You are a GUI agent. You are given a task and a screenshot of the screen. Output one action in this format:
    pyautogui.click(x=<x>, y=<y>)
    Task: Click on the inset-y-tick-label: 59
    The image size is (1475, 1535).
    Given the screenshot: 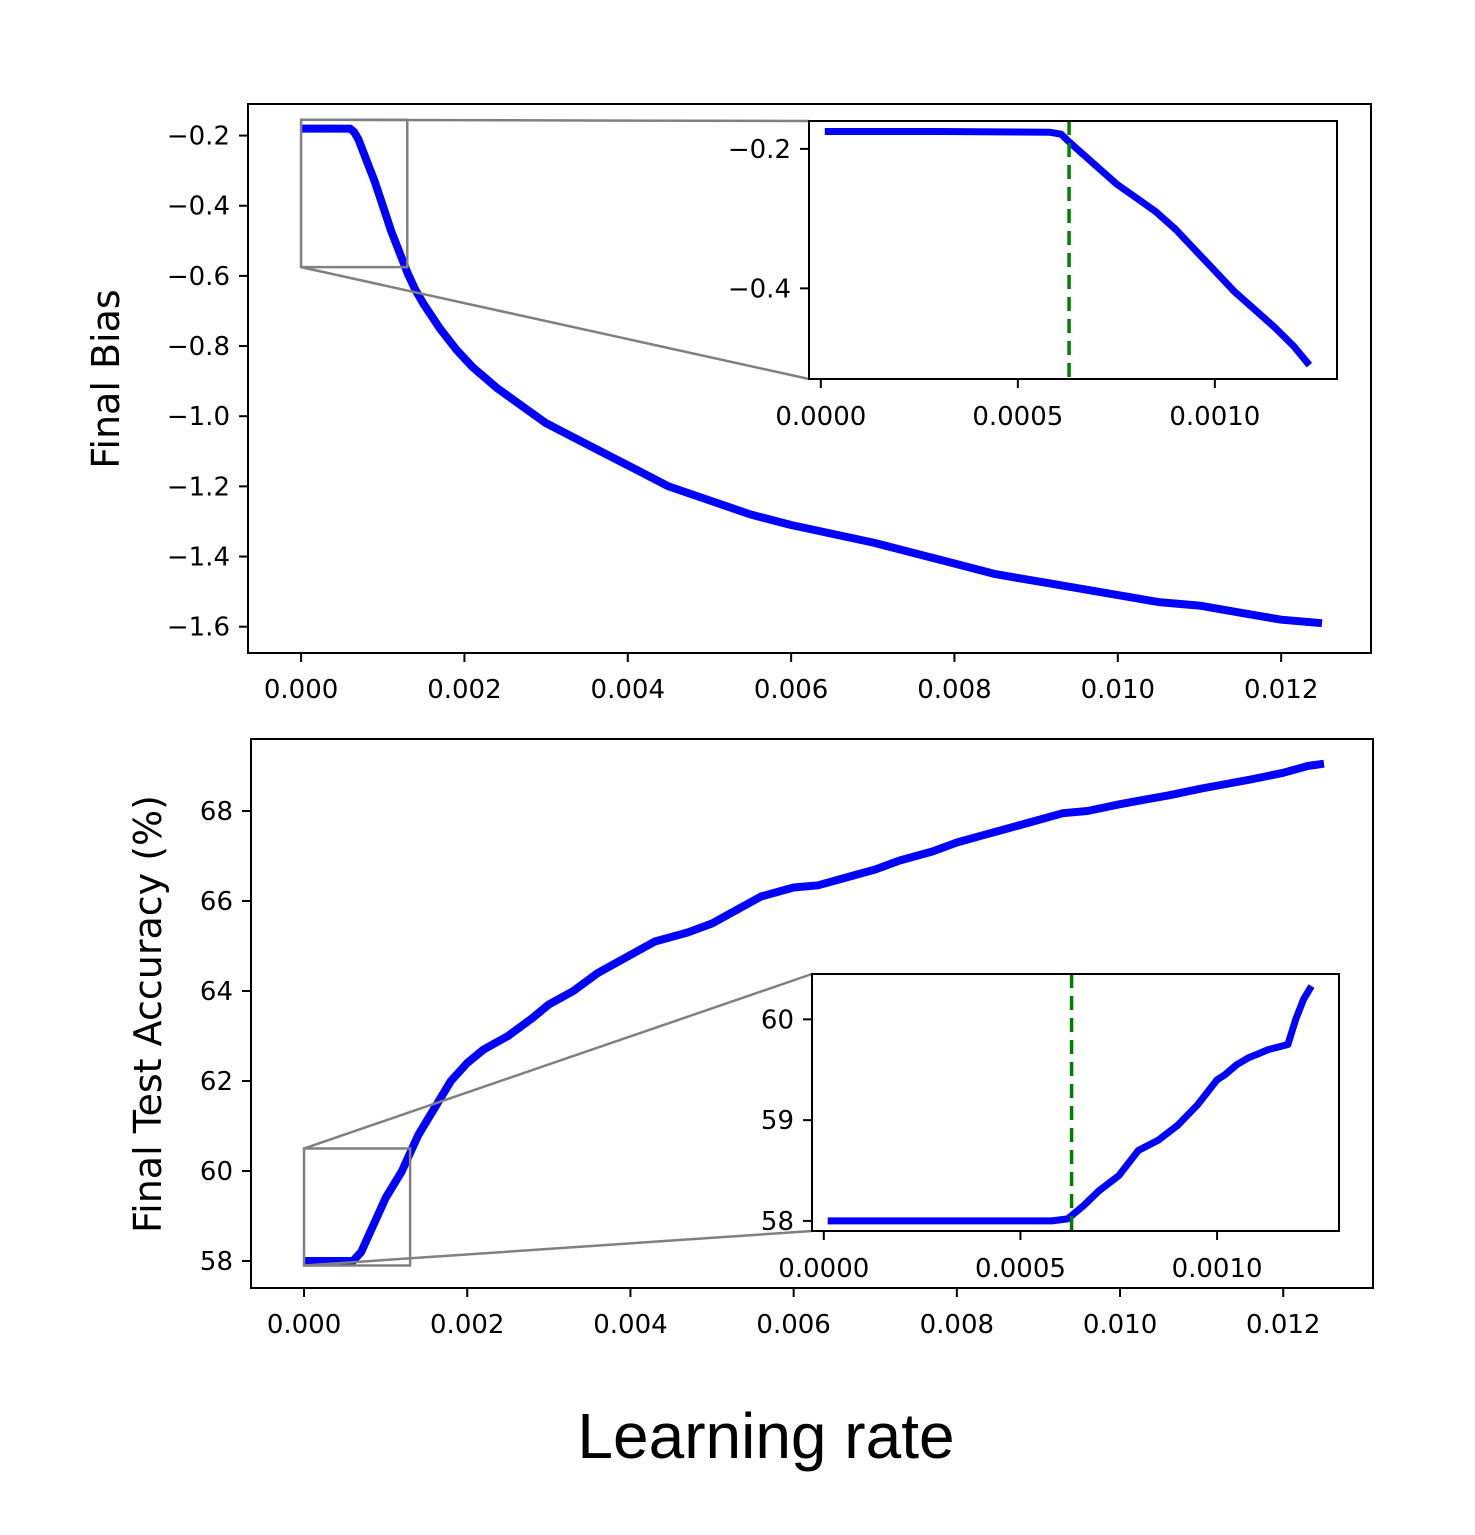 What is the action you would take?
    pyautogui.click(x=777, y=1121)
    